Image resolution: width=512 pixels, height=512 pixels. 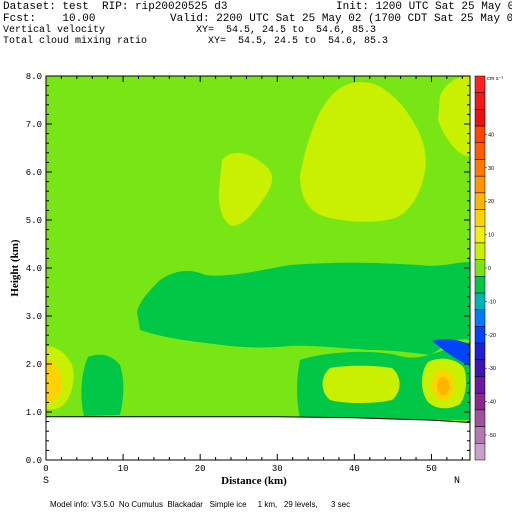 I want to click on colorbar-label: 10, so click(x=491, y=236).